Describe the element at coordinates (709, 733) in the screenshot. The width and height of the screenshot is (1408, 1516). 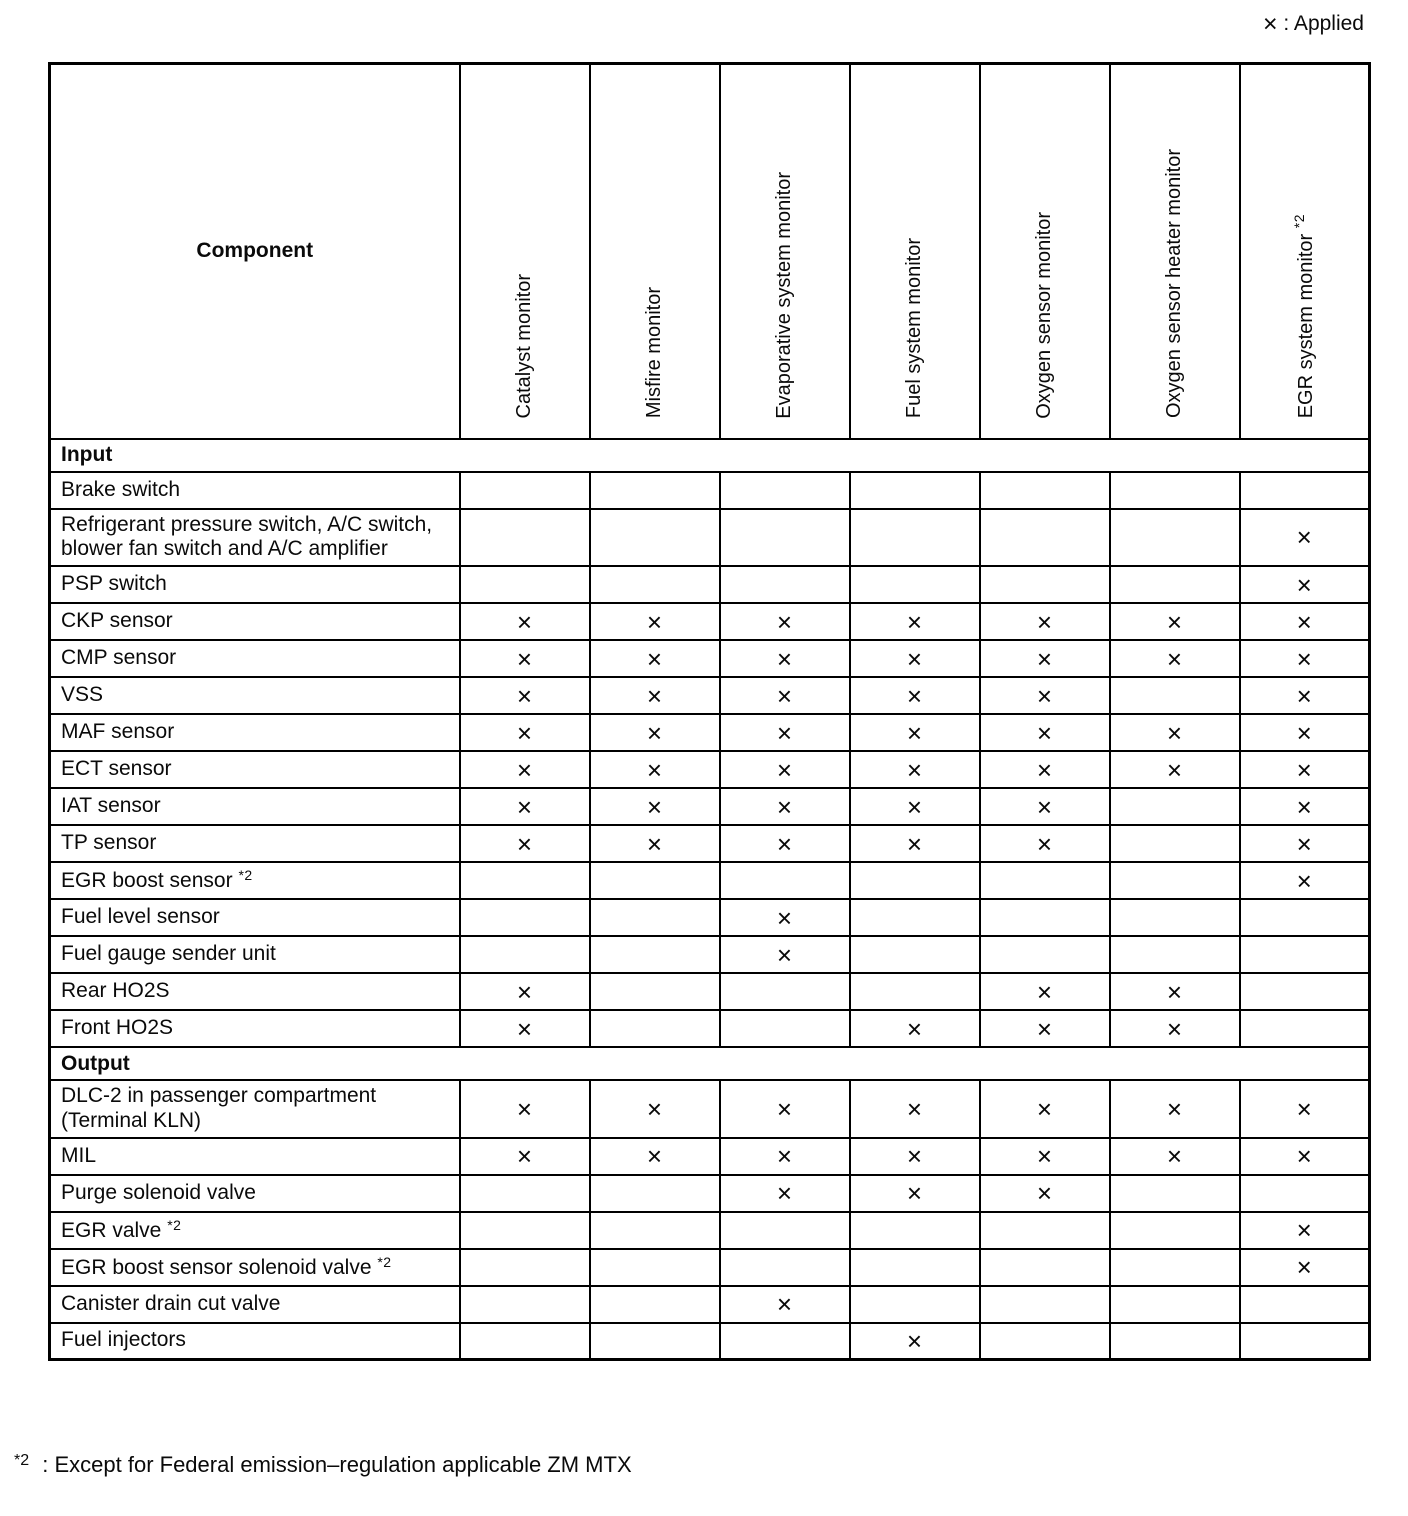
I see `table-row-maf-sensor: MAF sensor × × × × × × ×` at that location.